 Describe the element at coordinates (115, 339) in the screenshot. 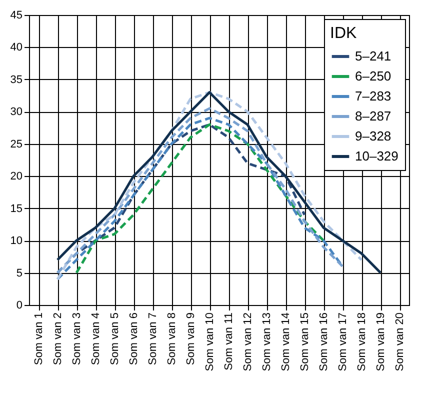

I see `x-tick-label: Som van 5` at that location.